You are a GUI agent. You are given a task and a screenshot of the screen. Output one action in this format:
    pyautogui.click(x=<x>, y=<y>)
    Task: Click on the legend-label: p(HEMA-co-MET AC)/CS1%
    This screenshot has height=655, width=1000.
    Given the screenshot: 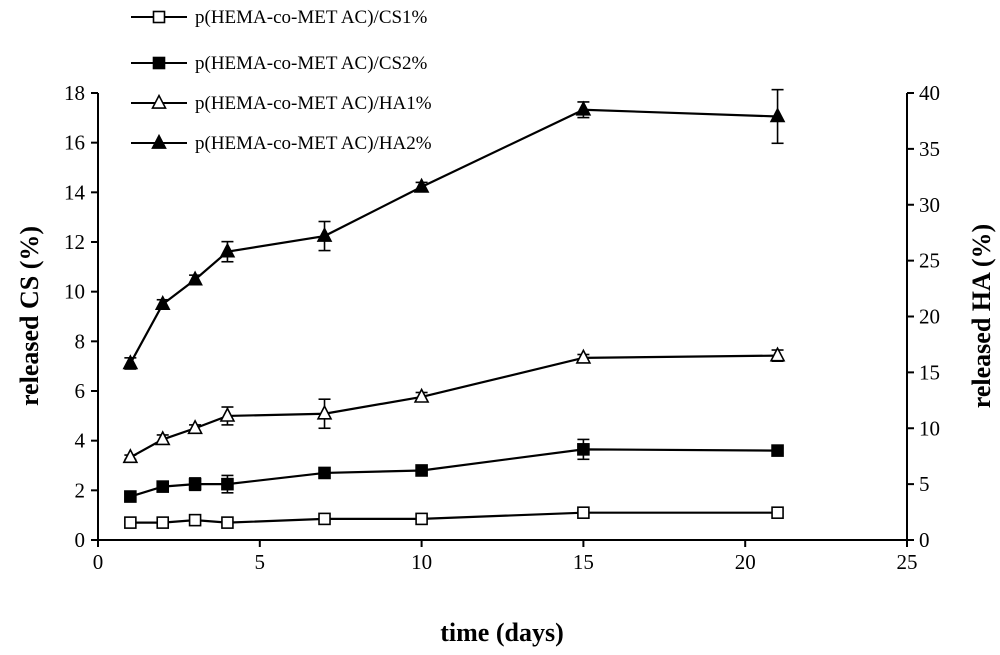 What is the action you would take?
    pyautogui.click(x=311, y=17)
    